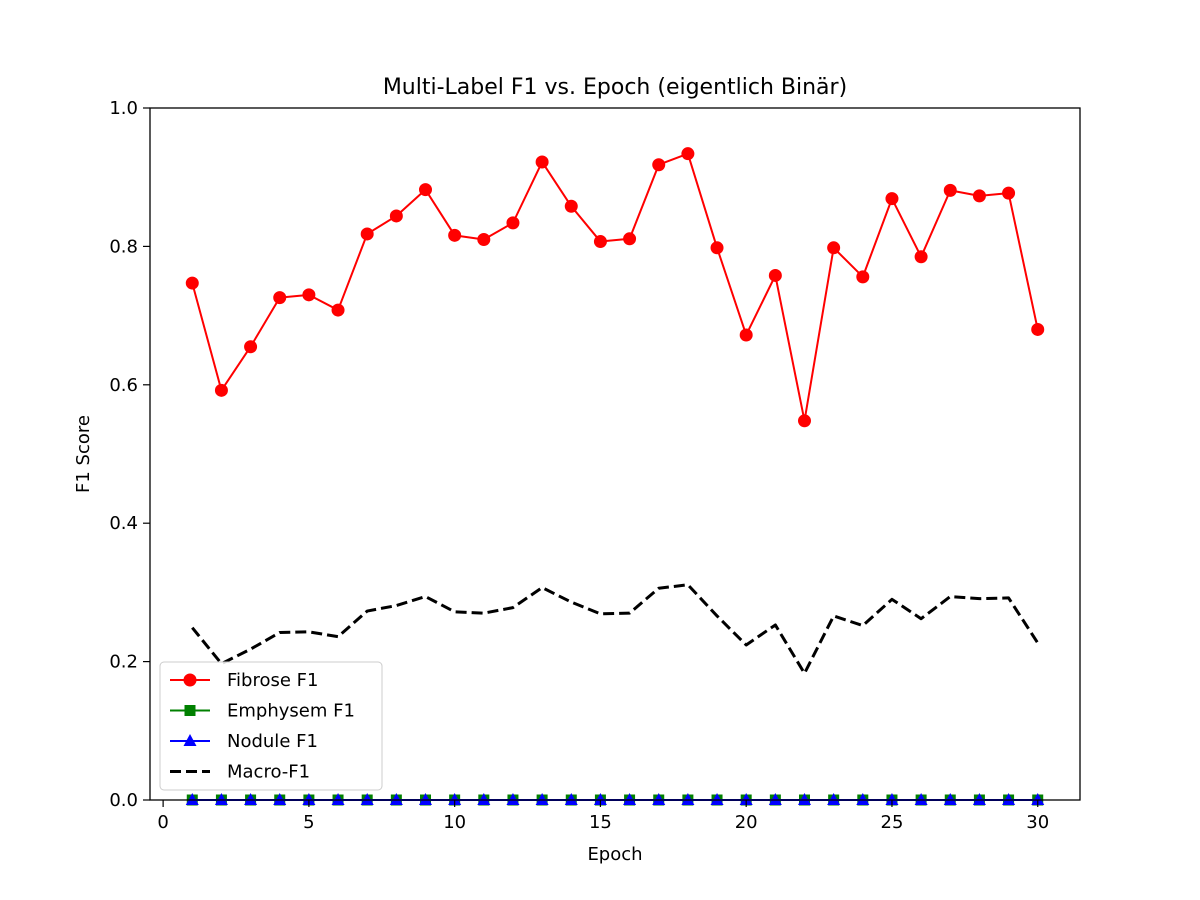 Image resolution: width=1200 pixels, height=900 pixels. Describe the element at coordinates (272, 741) in the screenshot. I see `legend-label: Nodule F1` at that location.